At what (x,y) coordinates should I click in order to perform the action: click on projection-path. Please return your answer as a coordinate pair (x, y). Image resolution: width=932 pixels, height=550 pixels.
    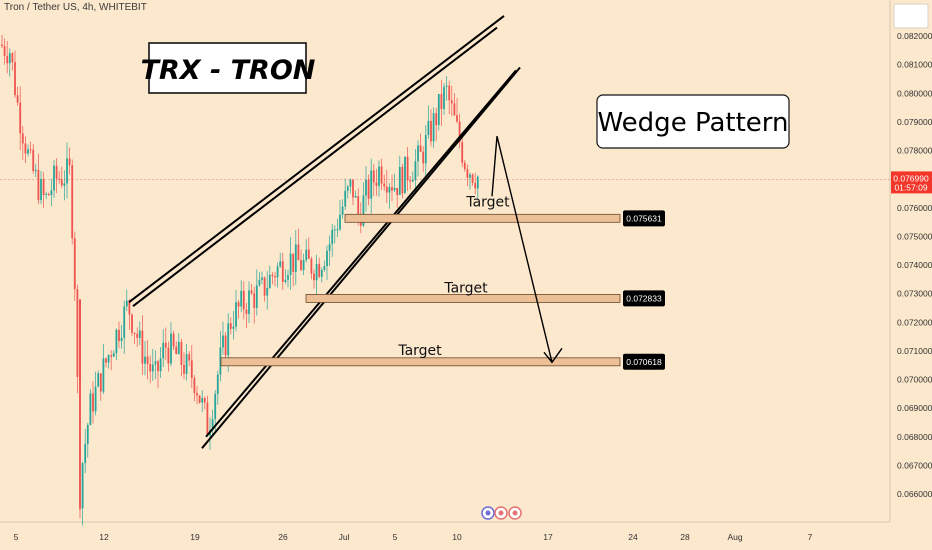
    Looking at the image, I should click on (522, 249).